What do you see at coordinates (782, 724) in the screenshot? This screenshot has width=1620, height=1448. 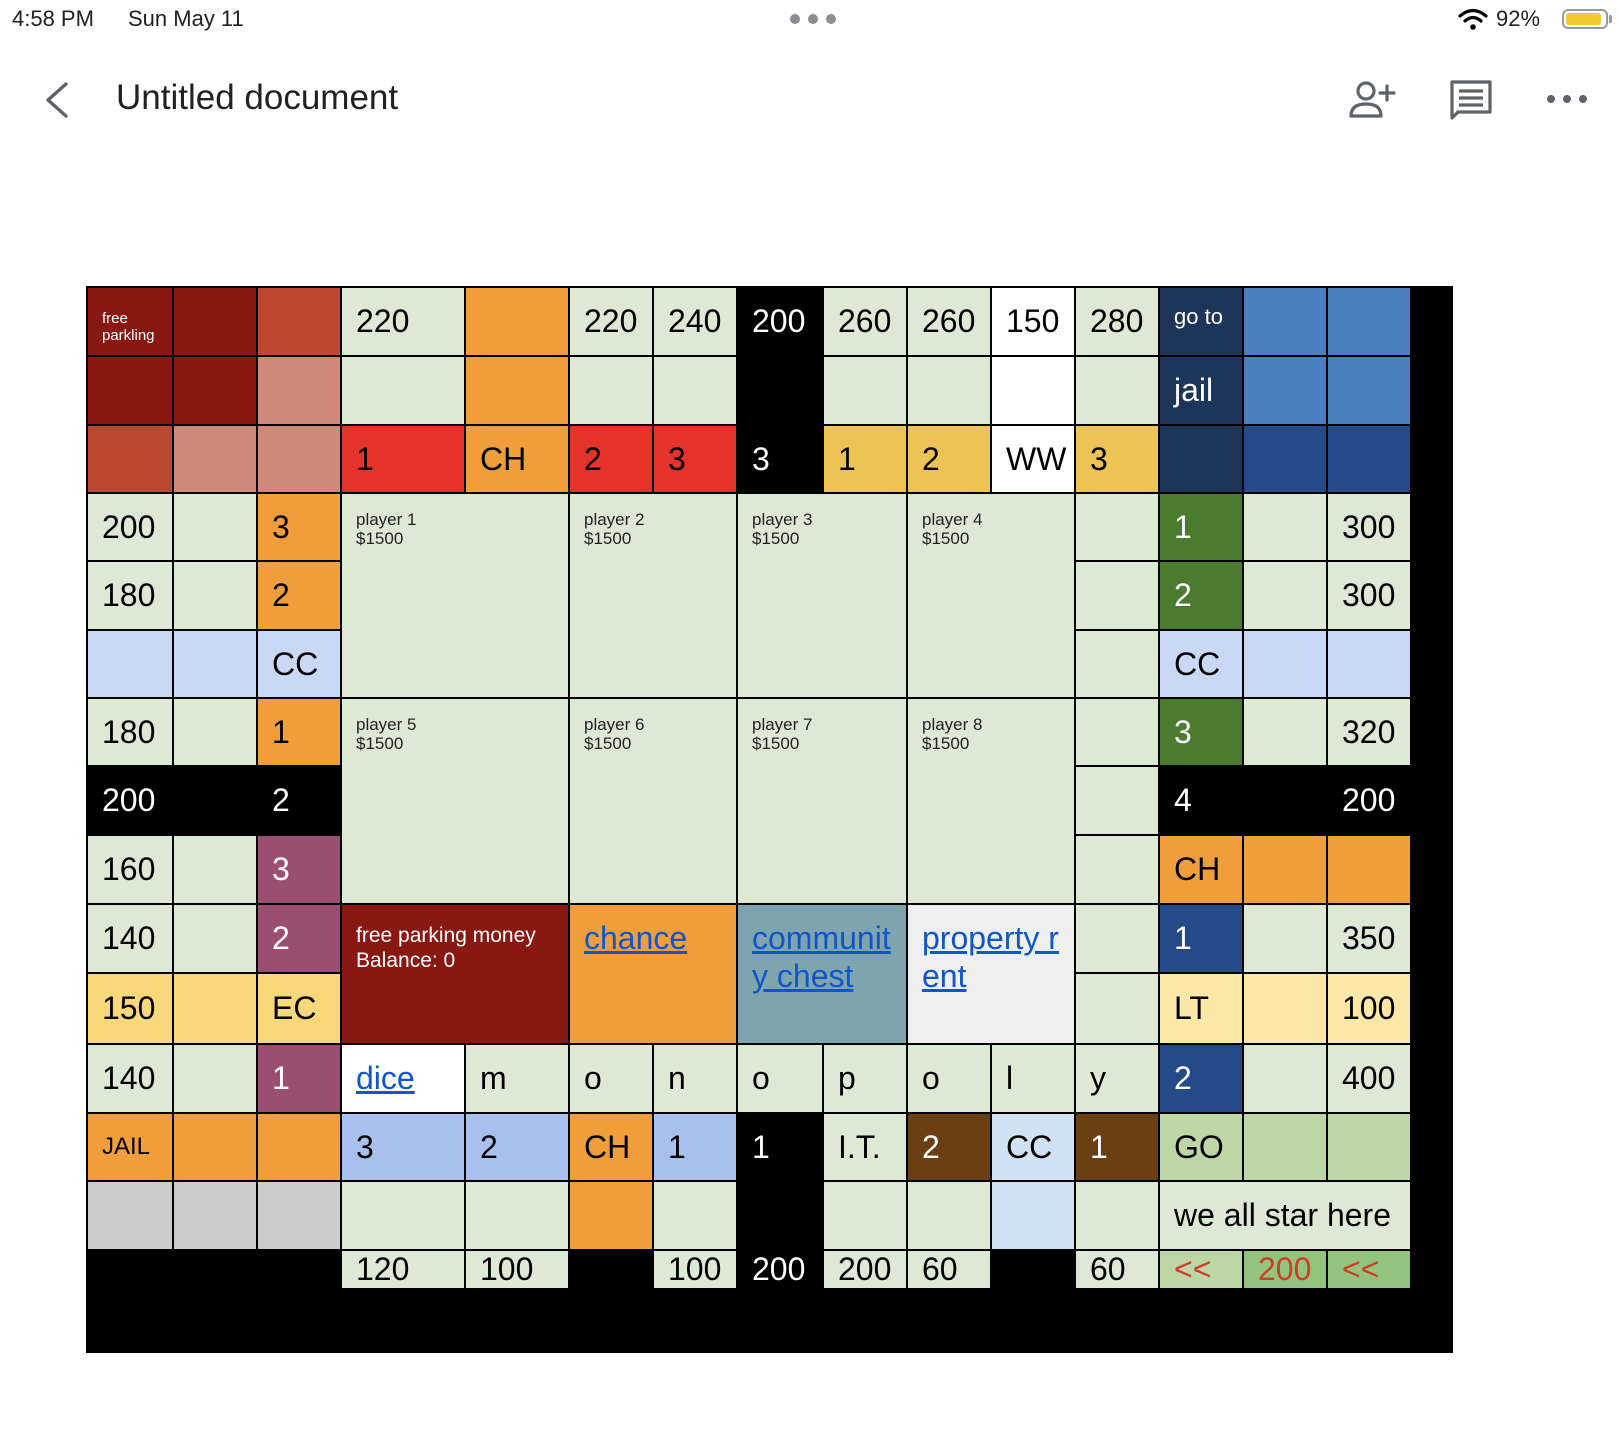 I see `block-label: player 7` at bounding box center [782, 724].